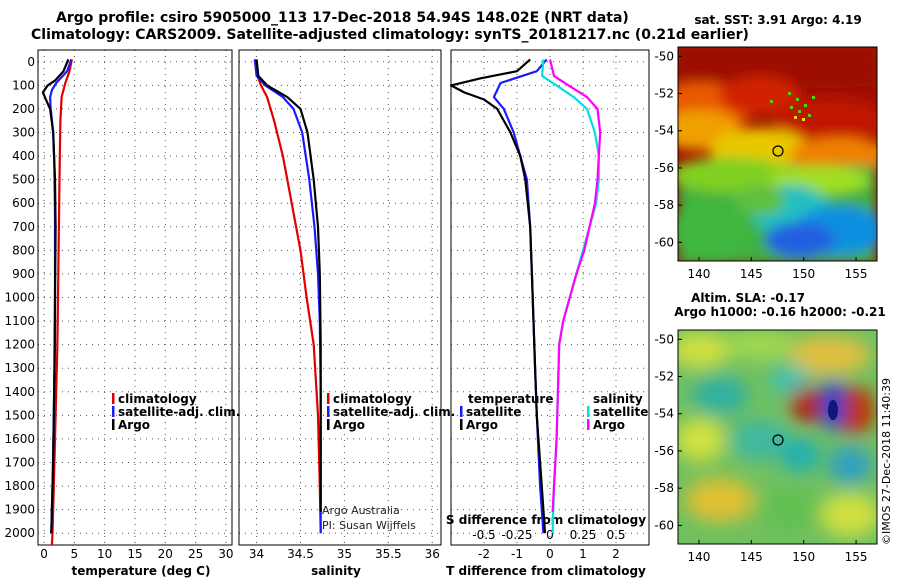  What do you see at coordinates (664, 451) in the screenshot?
I see `sla-y-tick-label--56: -56` at bounding box center [664, 451].